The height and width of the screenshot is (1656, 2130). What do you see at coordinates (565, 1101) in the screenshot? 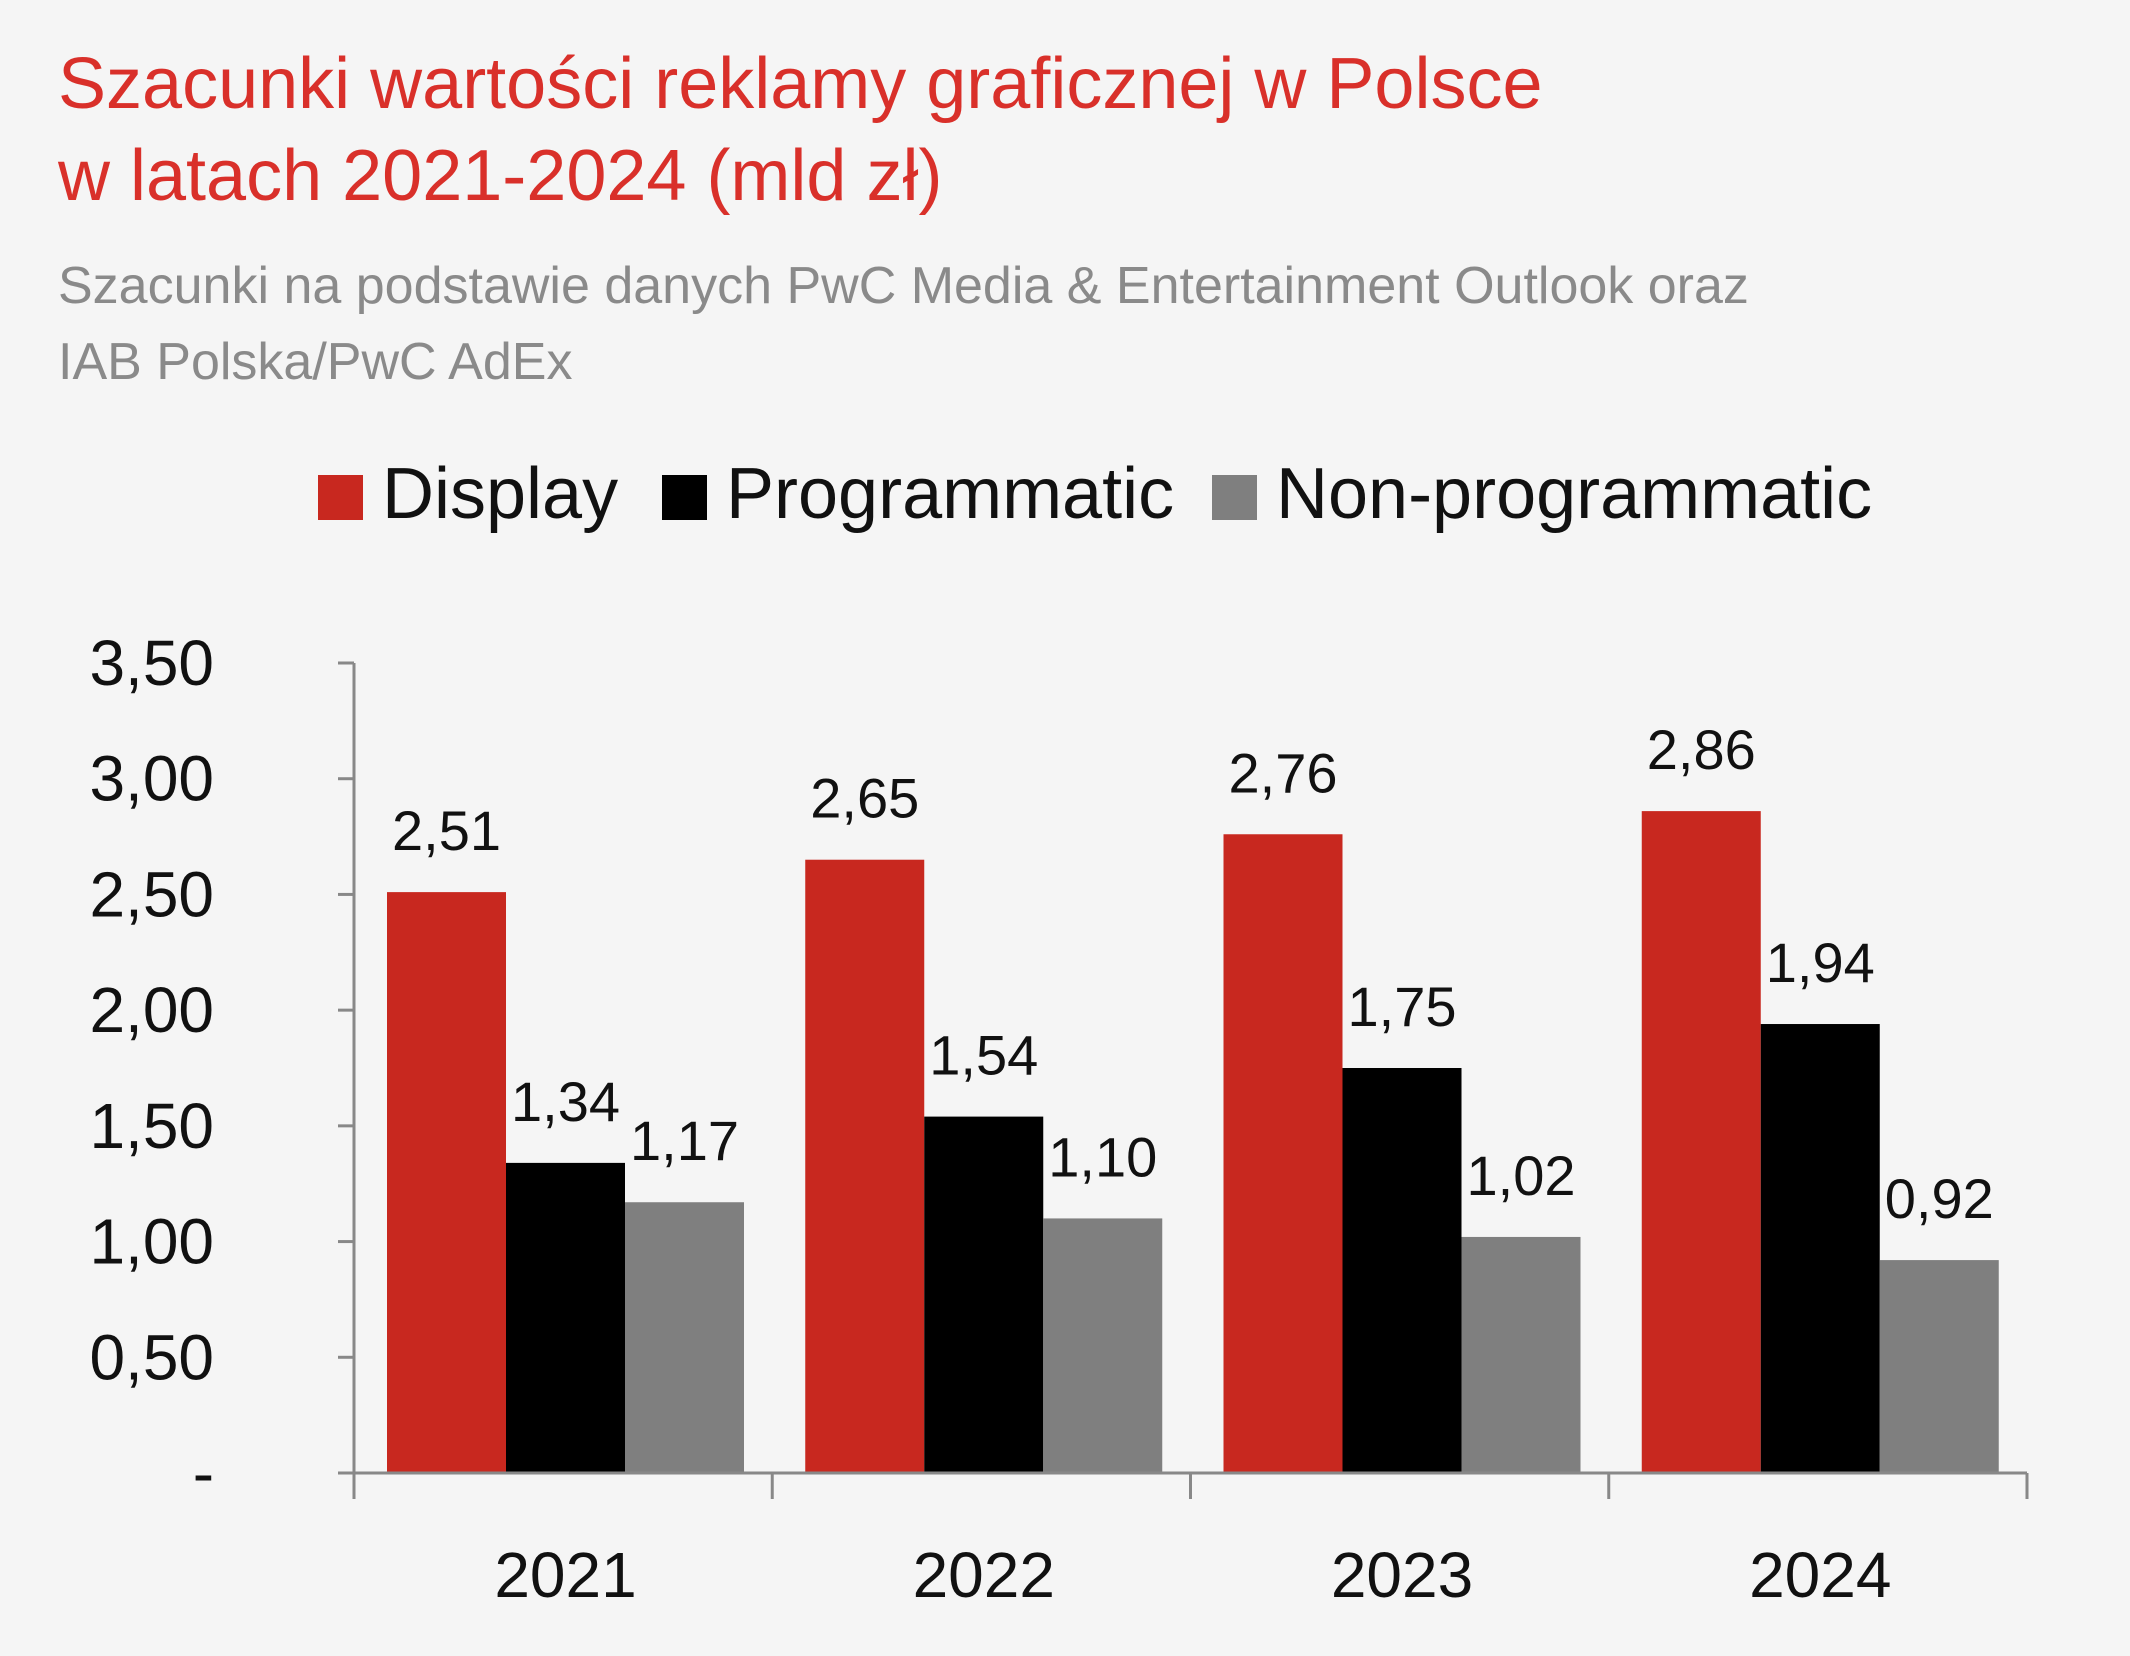
I see `data-label-programmatic-2021: 1,34` at bounding box center [565, 1101].